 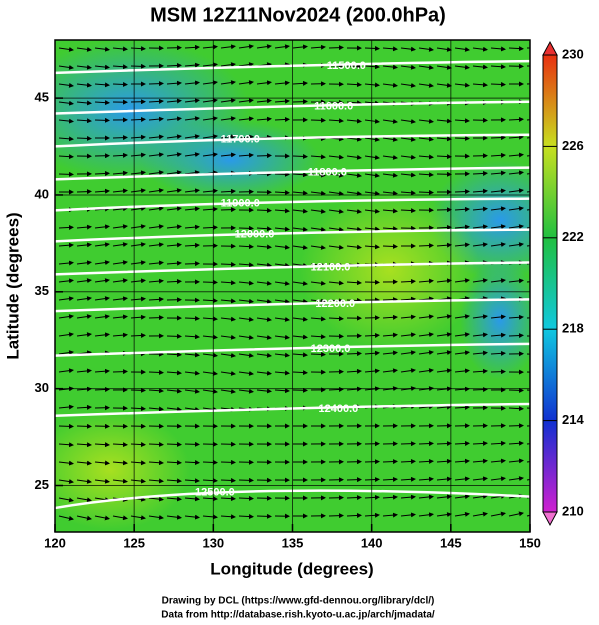 What do you see at coordinates (240, 203) in the screenshot?
I see `contour-label: 11900.0` at bounding box center [240, 203].